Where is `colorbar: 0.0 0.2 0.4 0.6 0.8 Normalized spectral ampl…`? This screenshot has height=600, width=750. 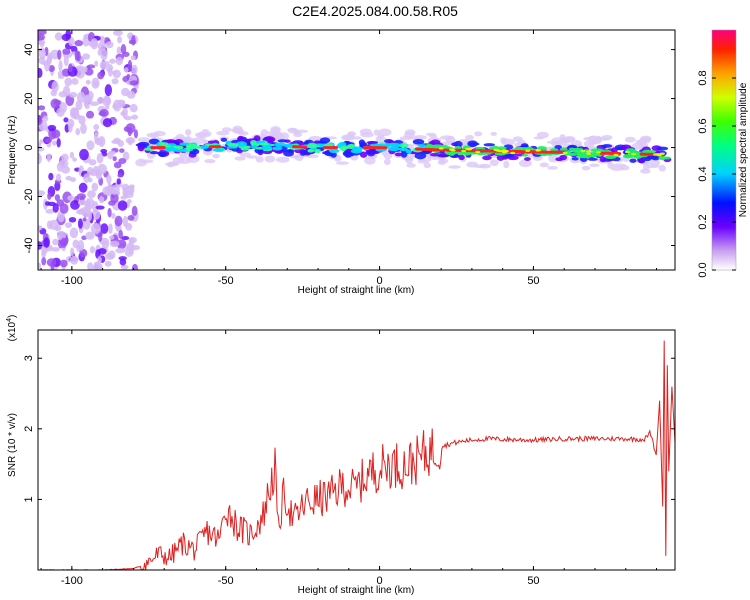 colorbar: 0.0 0.2 0.4 0.6 0.8 Normalized spectral ampl… is located at coordinates (723, 153).